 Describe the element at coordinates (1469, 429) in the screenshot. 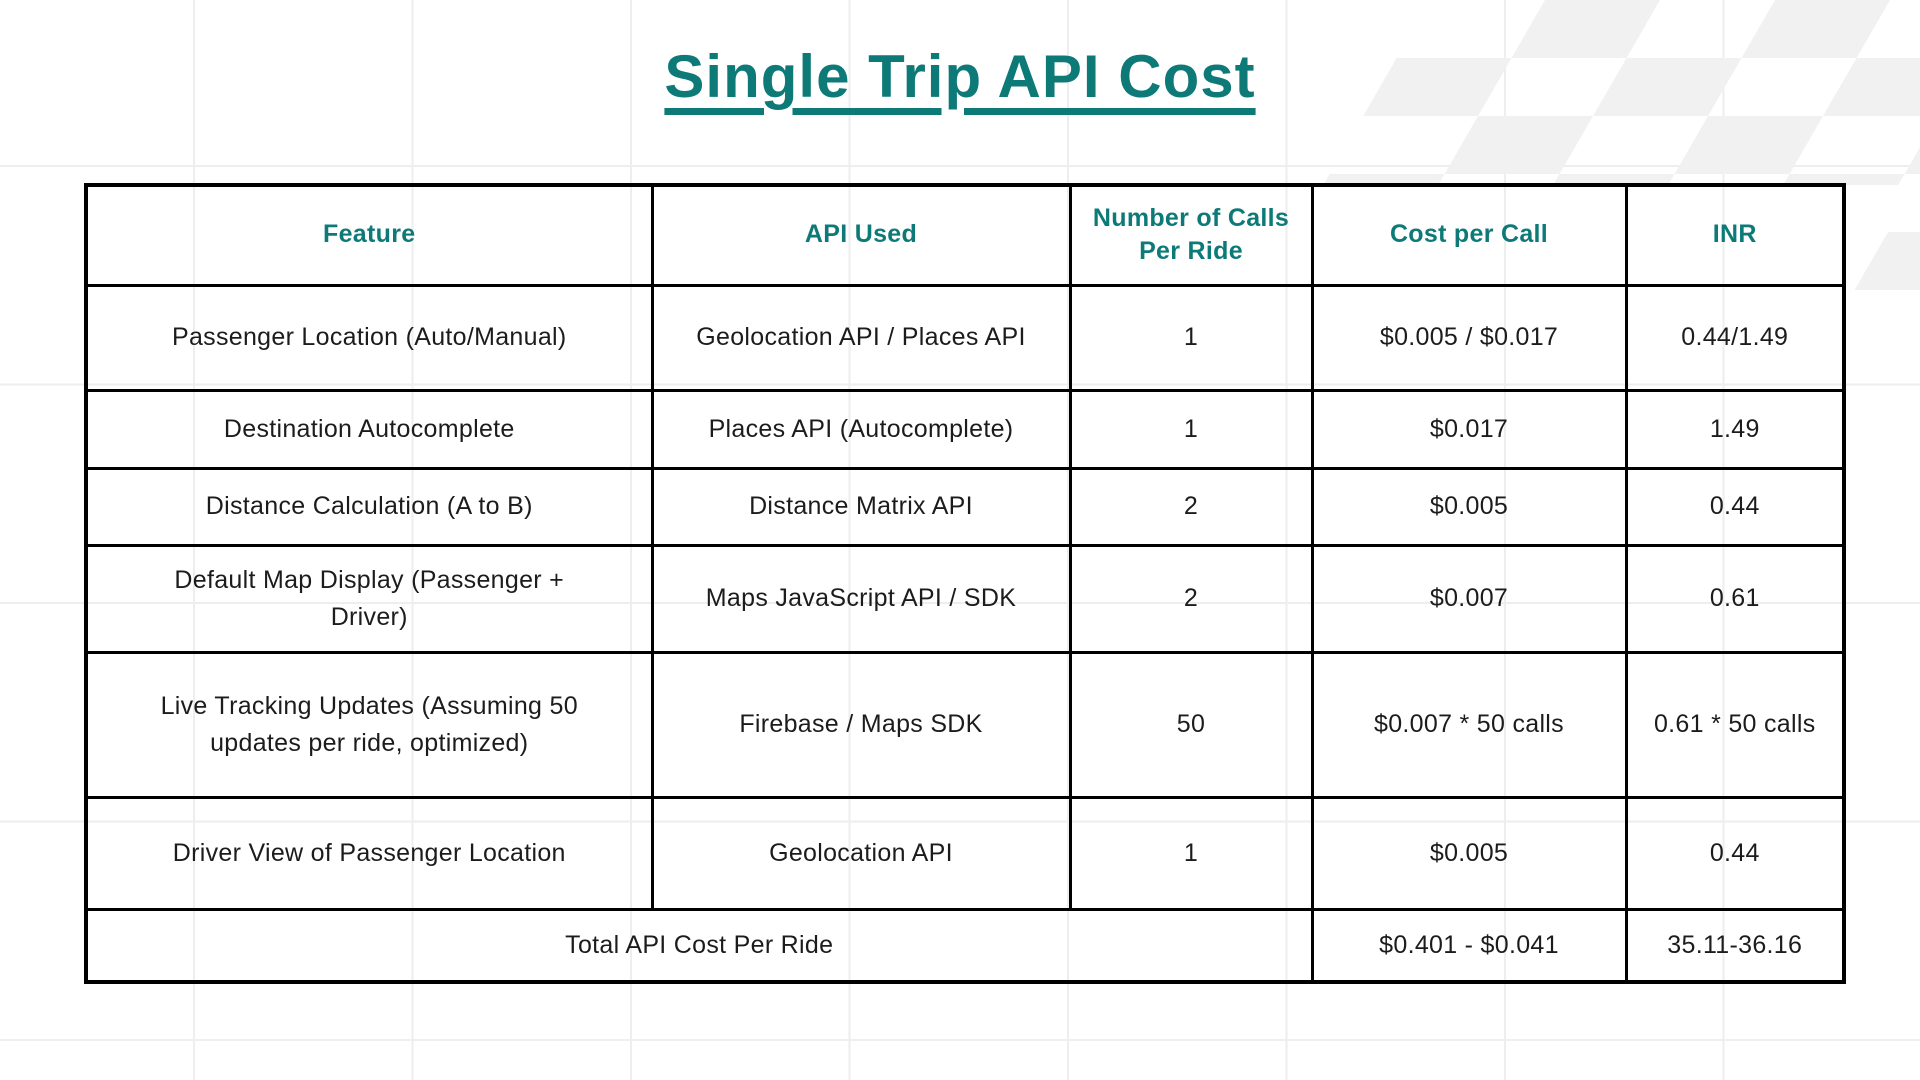

I see `cost-cell: $0.017` at that location.